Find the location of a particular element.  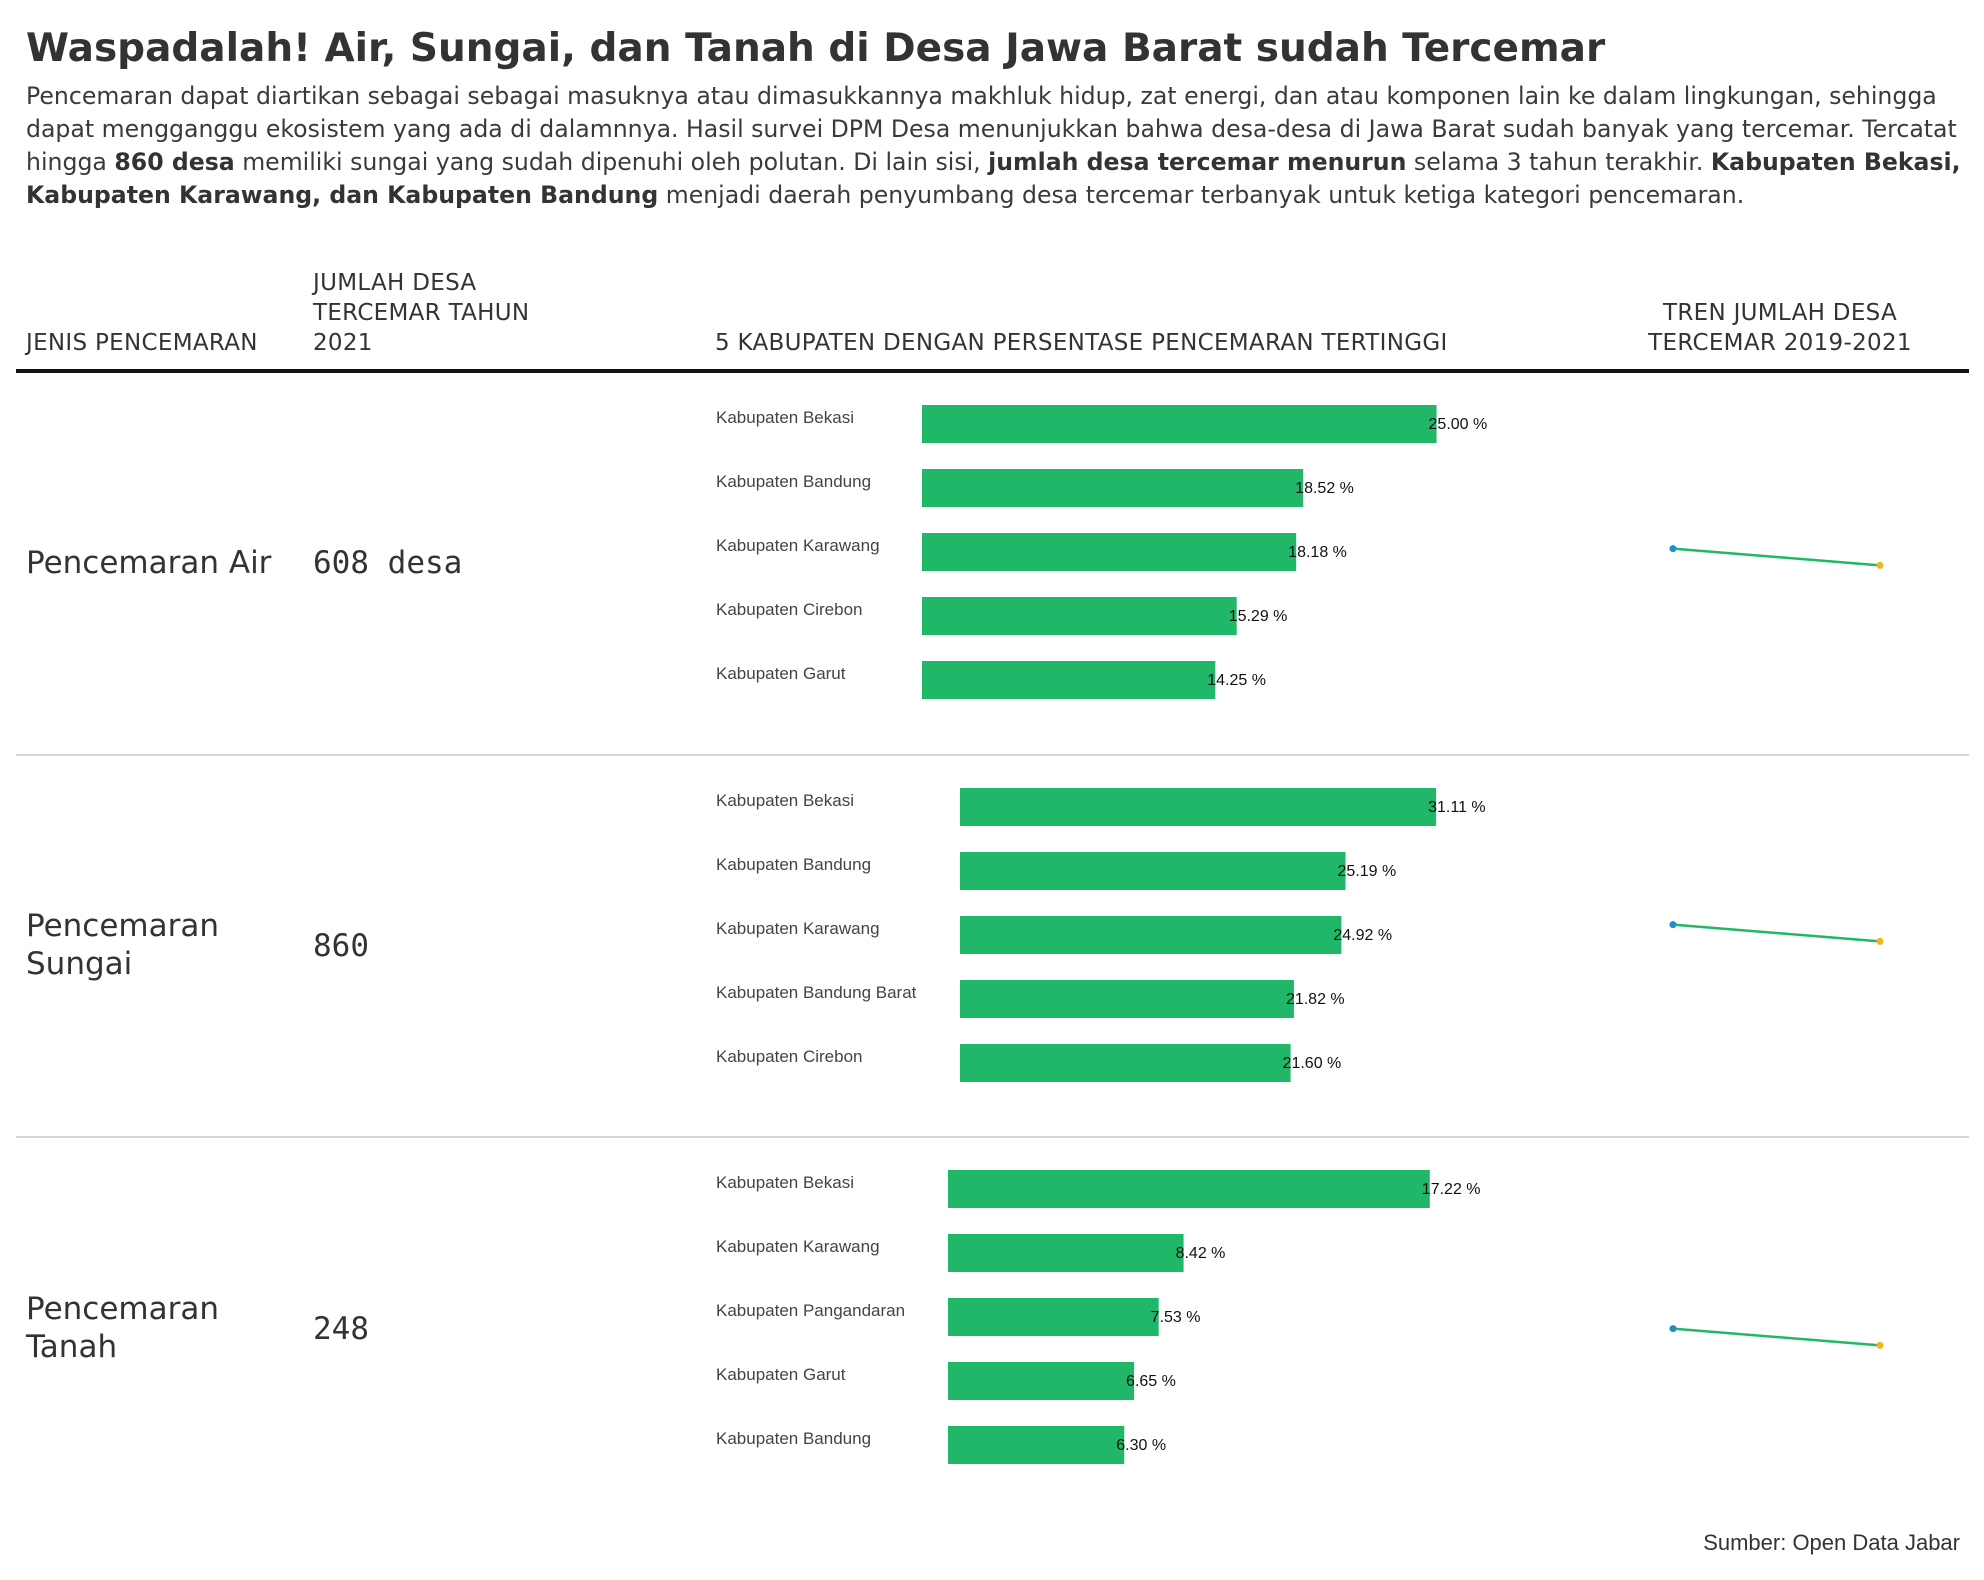

bar-value-label: 14.25 % is located at coordinates (1236, 680).